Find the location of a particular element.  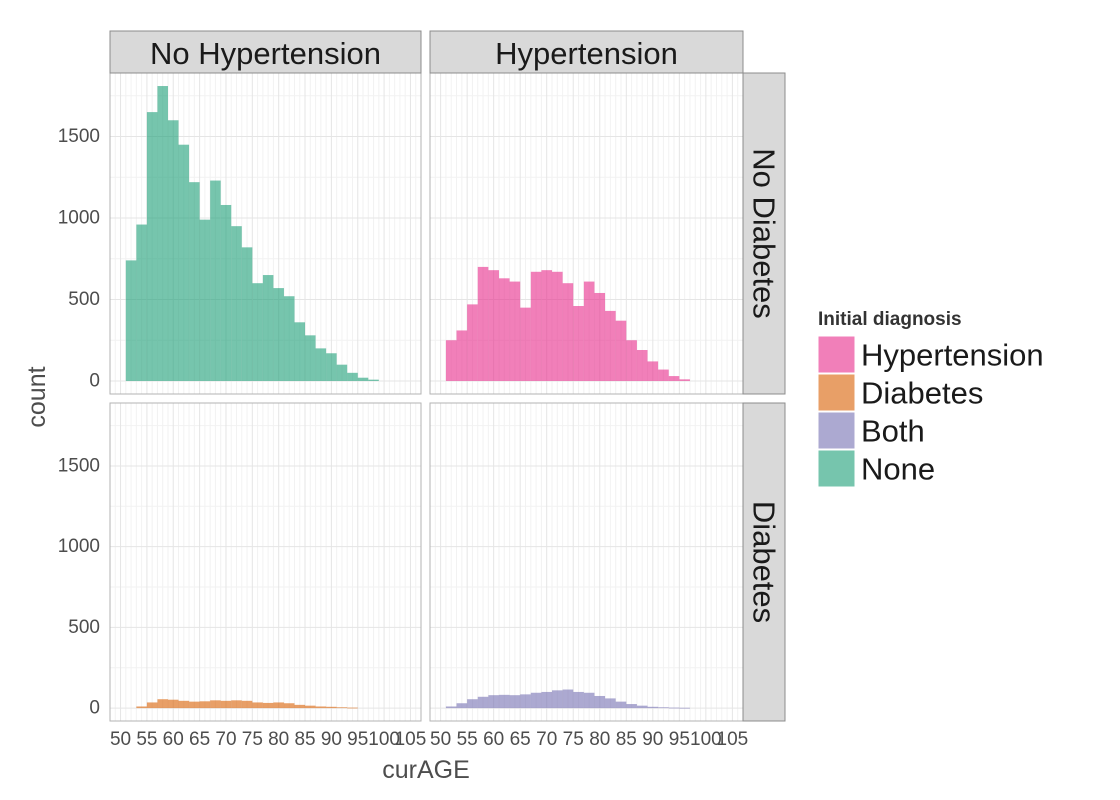

x-tick-label: 80 is located at coordinates (599, 739).